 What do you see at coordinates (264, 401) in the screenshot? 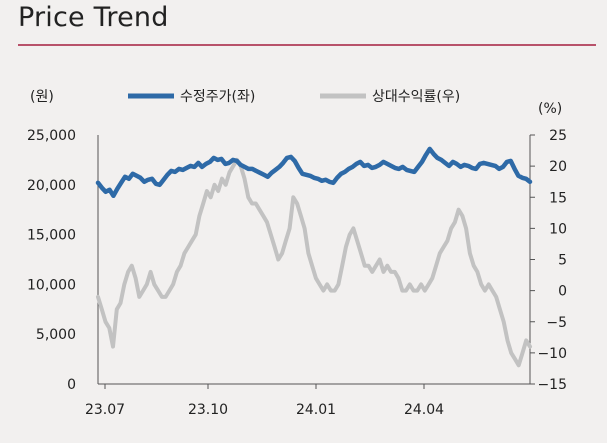
I see `x-axis-ticks: 23.07 23.10 24.01 24.04` at bounding box center [264, 401].